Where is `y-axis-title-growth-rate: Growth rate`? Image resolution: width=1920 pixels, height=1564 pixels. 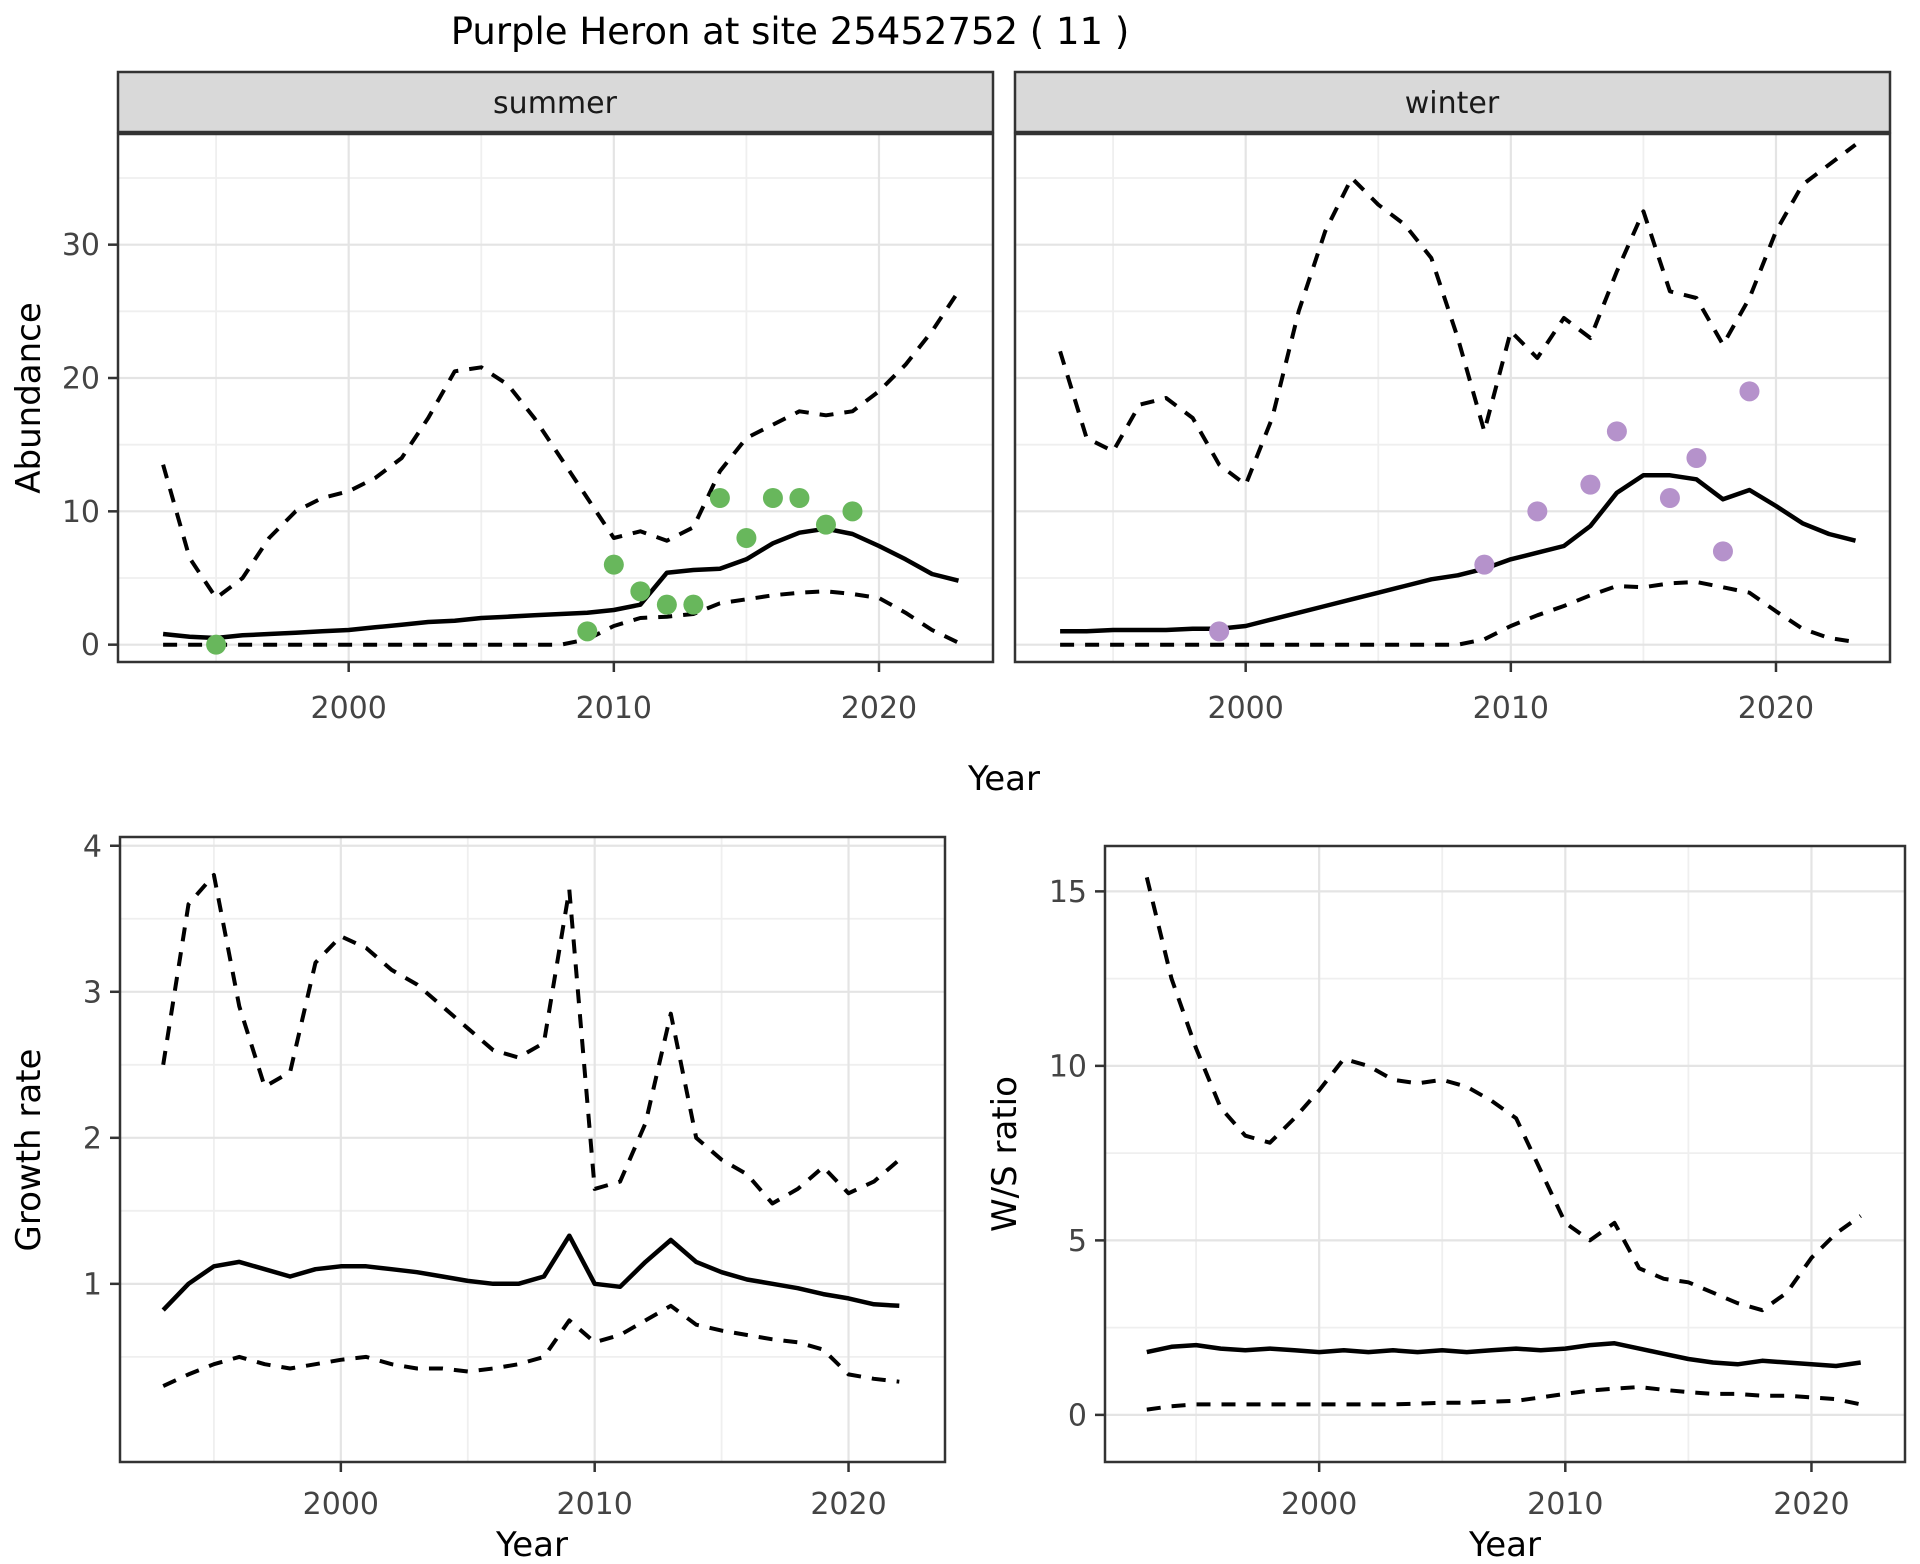 y-axis-title-growth-rate: Growth rate is located at coordinates (29, 1150).